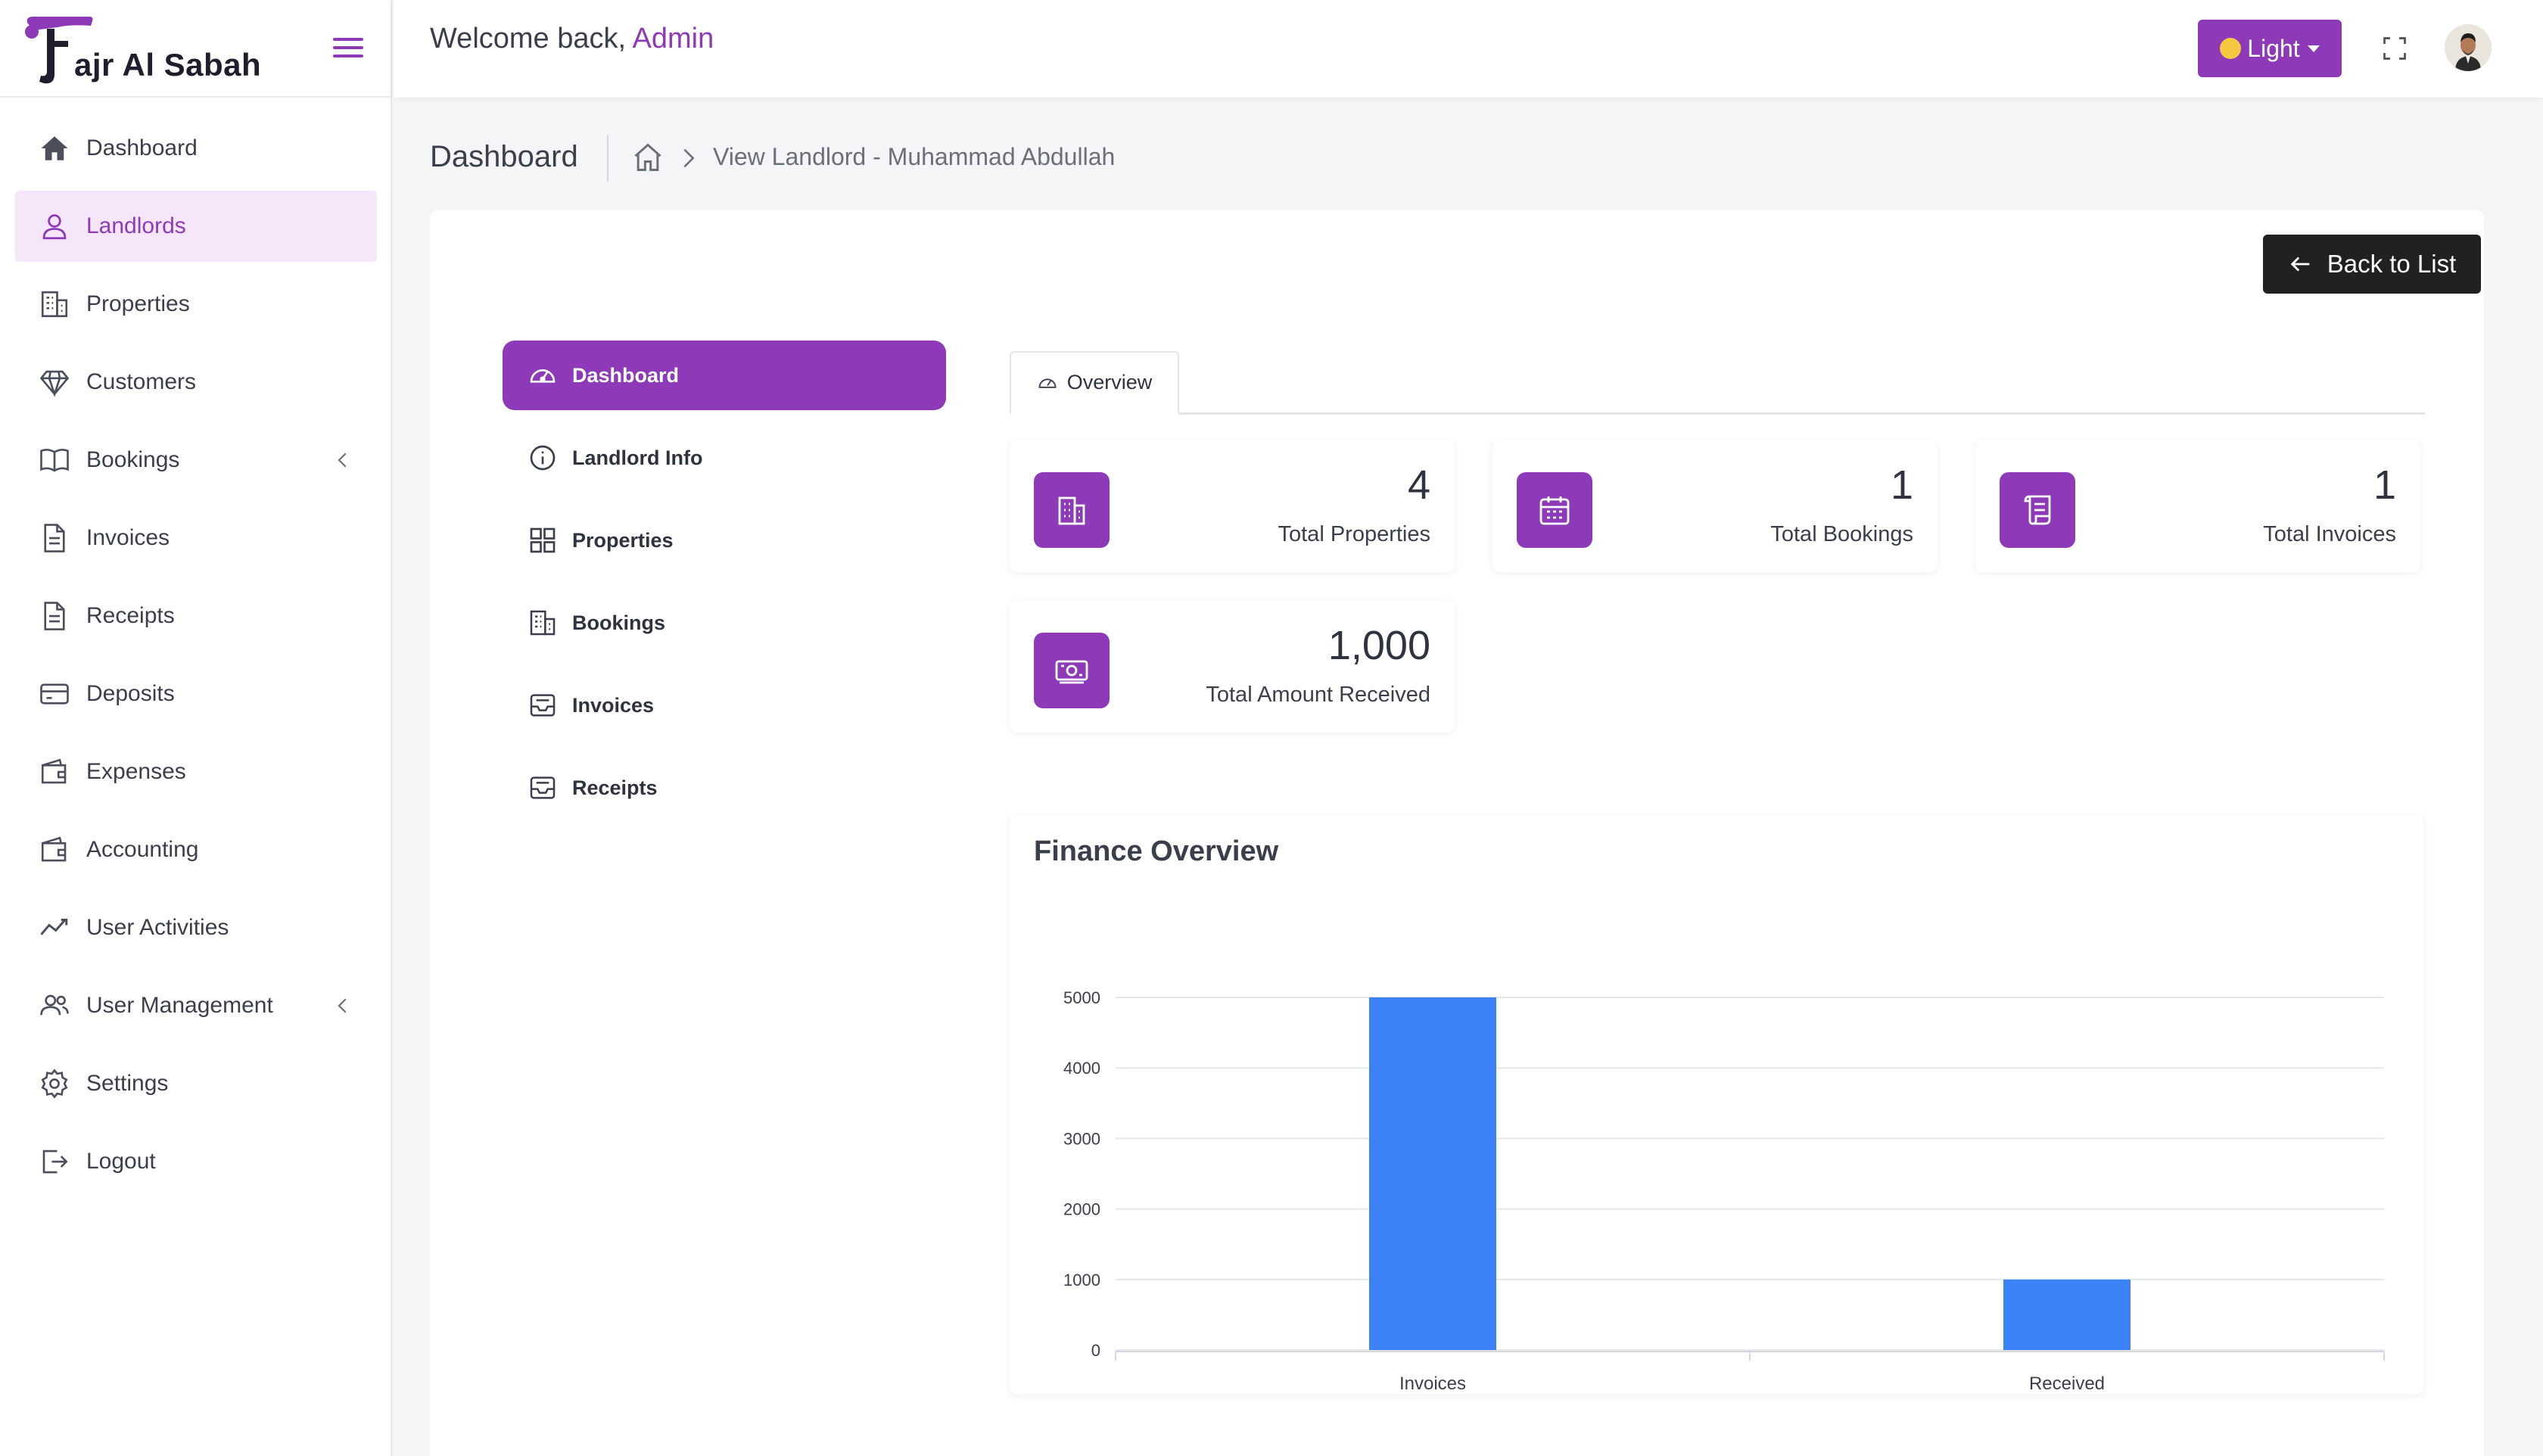 Image resolution: width=2543 pixels, height=1456 pixels. I want to click on y-tick-label: 2000, so click(1081, 1209).